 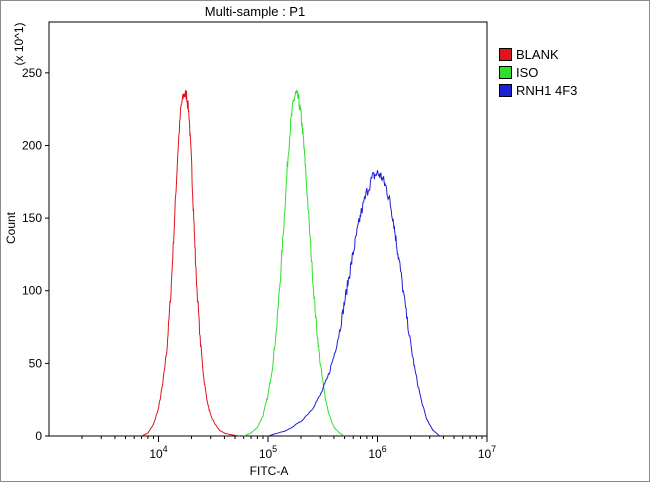 What do you see at coordinates (32, 145) in the screenshot?
I see `y-tick-label: 200` at bounding box center [32, 145].